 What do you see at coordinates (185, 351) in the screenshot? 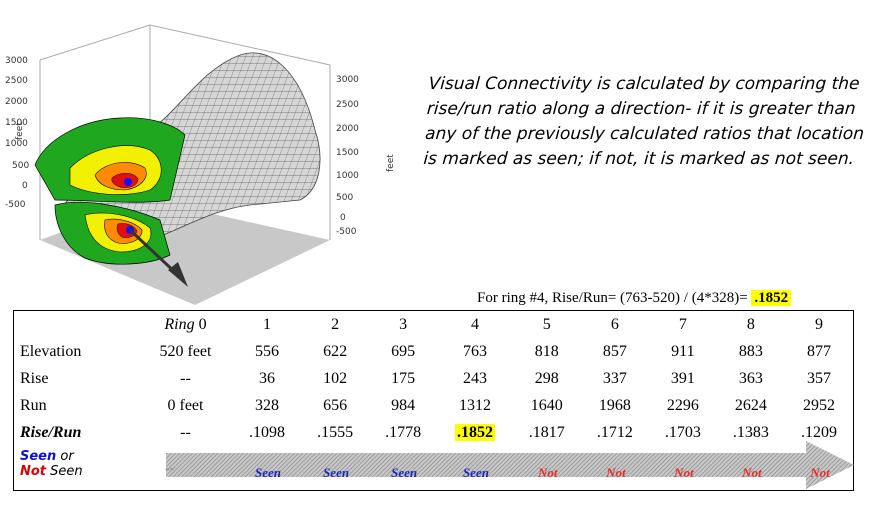
I see `table-cell: 520 feet` at bounding box center [185, 351].